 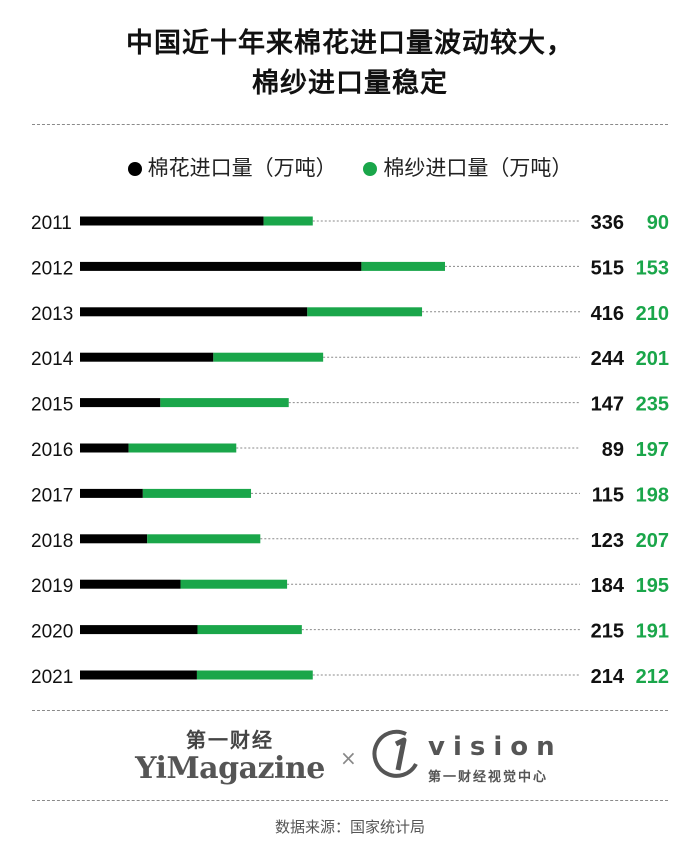 What do you see at coordinates (52, 314) in the screenshot?
I see `year-label: 2013` at bounding box center [52, 314].